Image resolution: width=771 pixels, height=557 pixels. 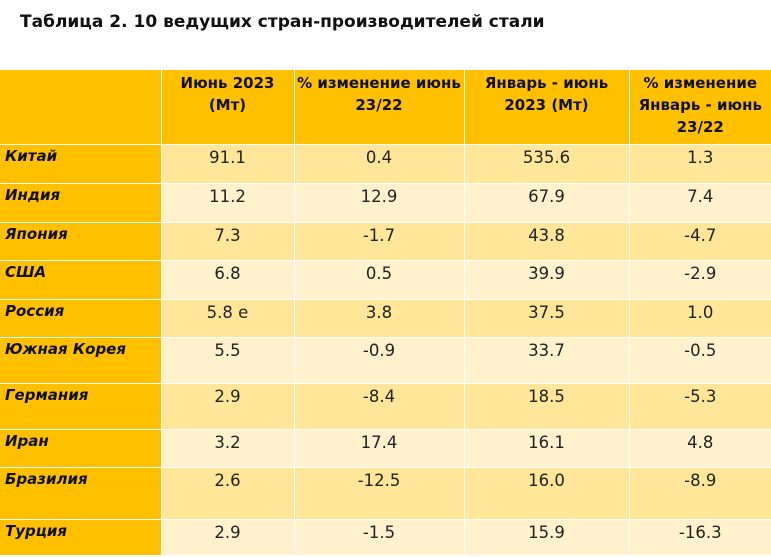 I want to click on country-cell: Индия, so click(x=81, y=202).